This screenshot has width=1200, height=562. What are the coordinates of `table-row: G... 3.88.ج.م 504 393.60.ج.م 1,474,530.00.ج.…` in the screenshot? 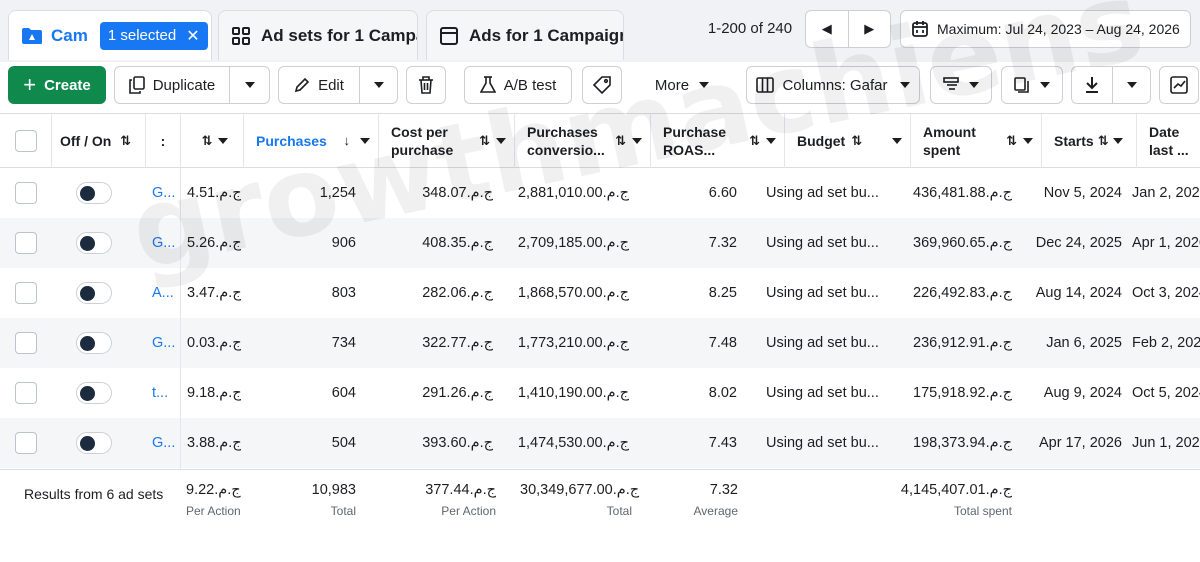 It's located at (600, 443).